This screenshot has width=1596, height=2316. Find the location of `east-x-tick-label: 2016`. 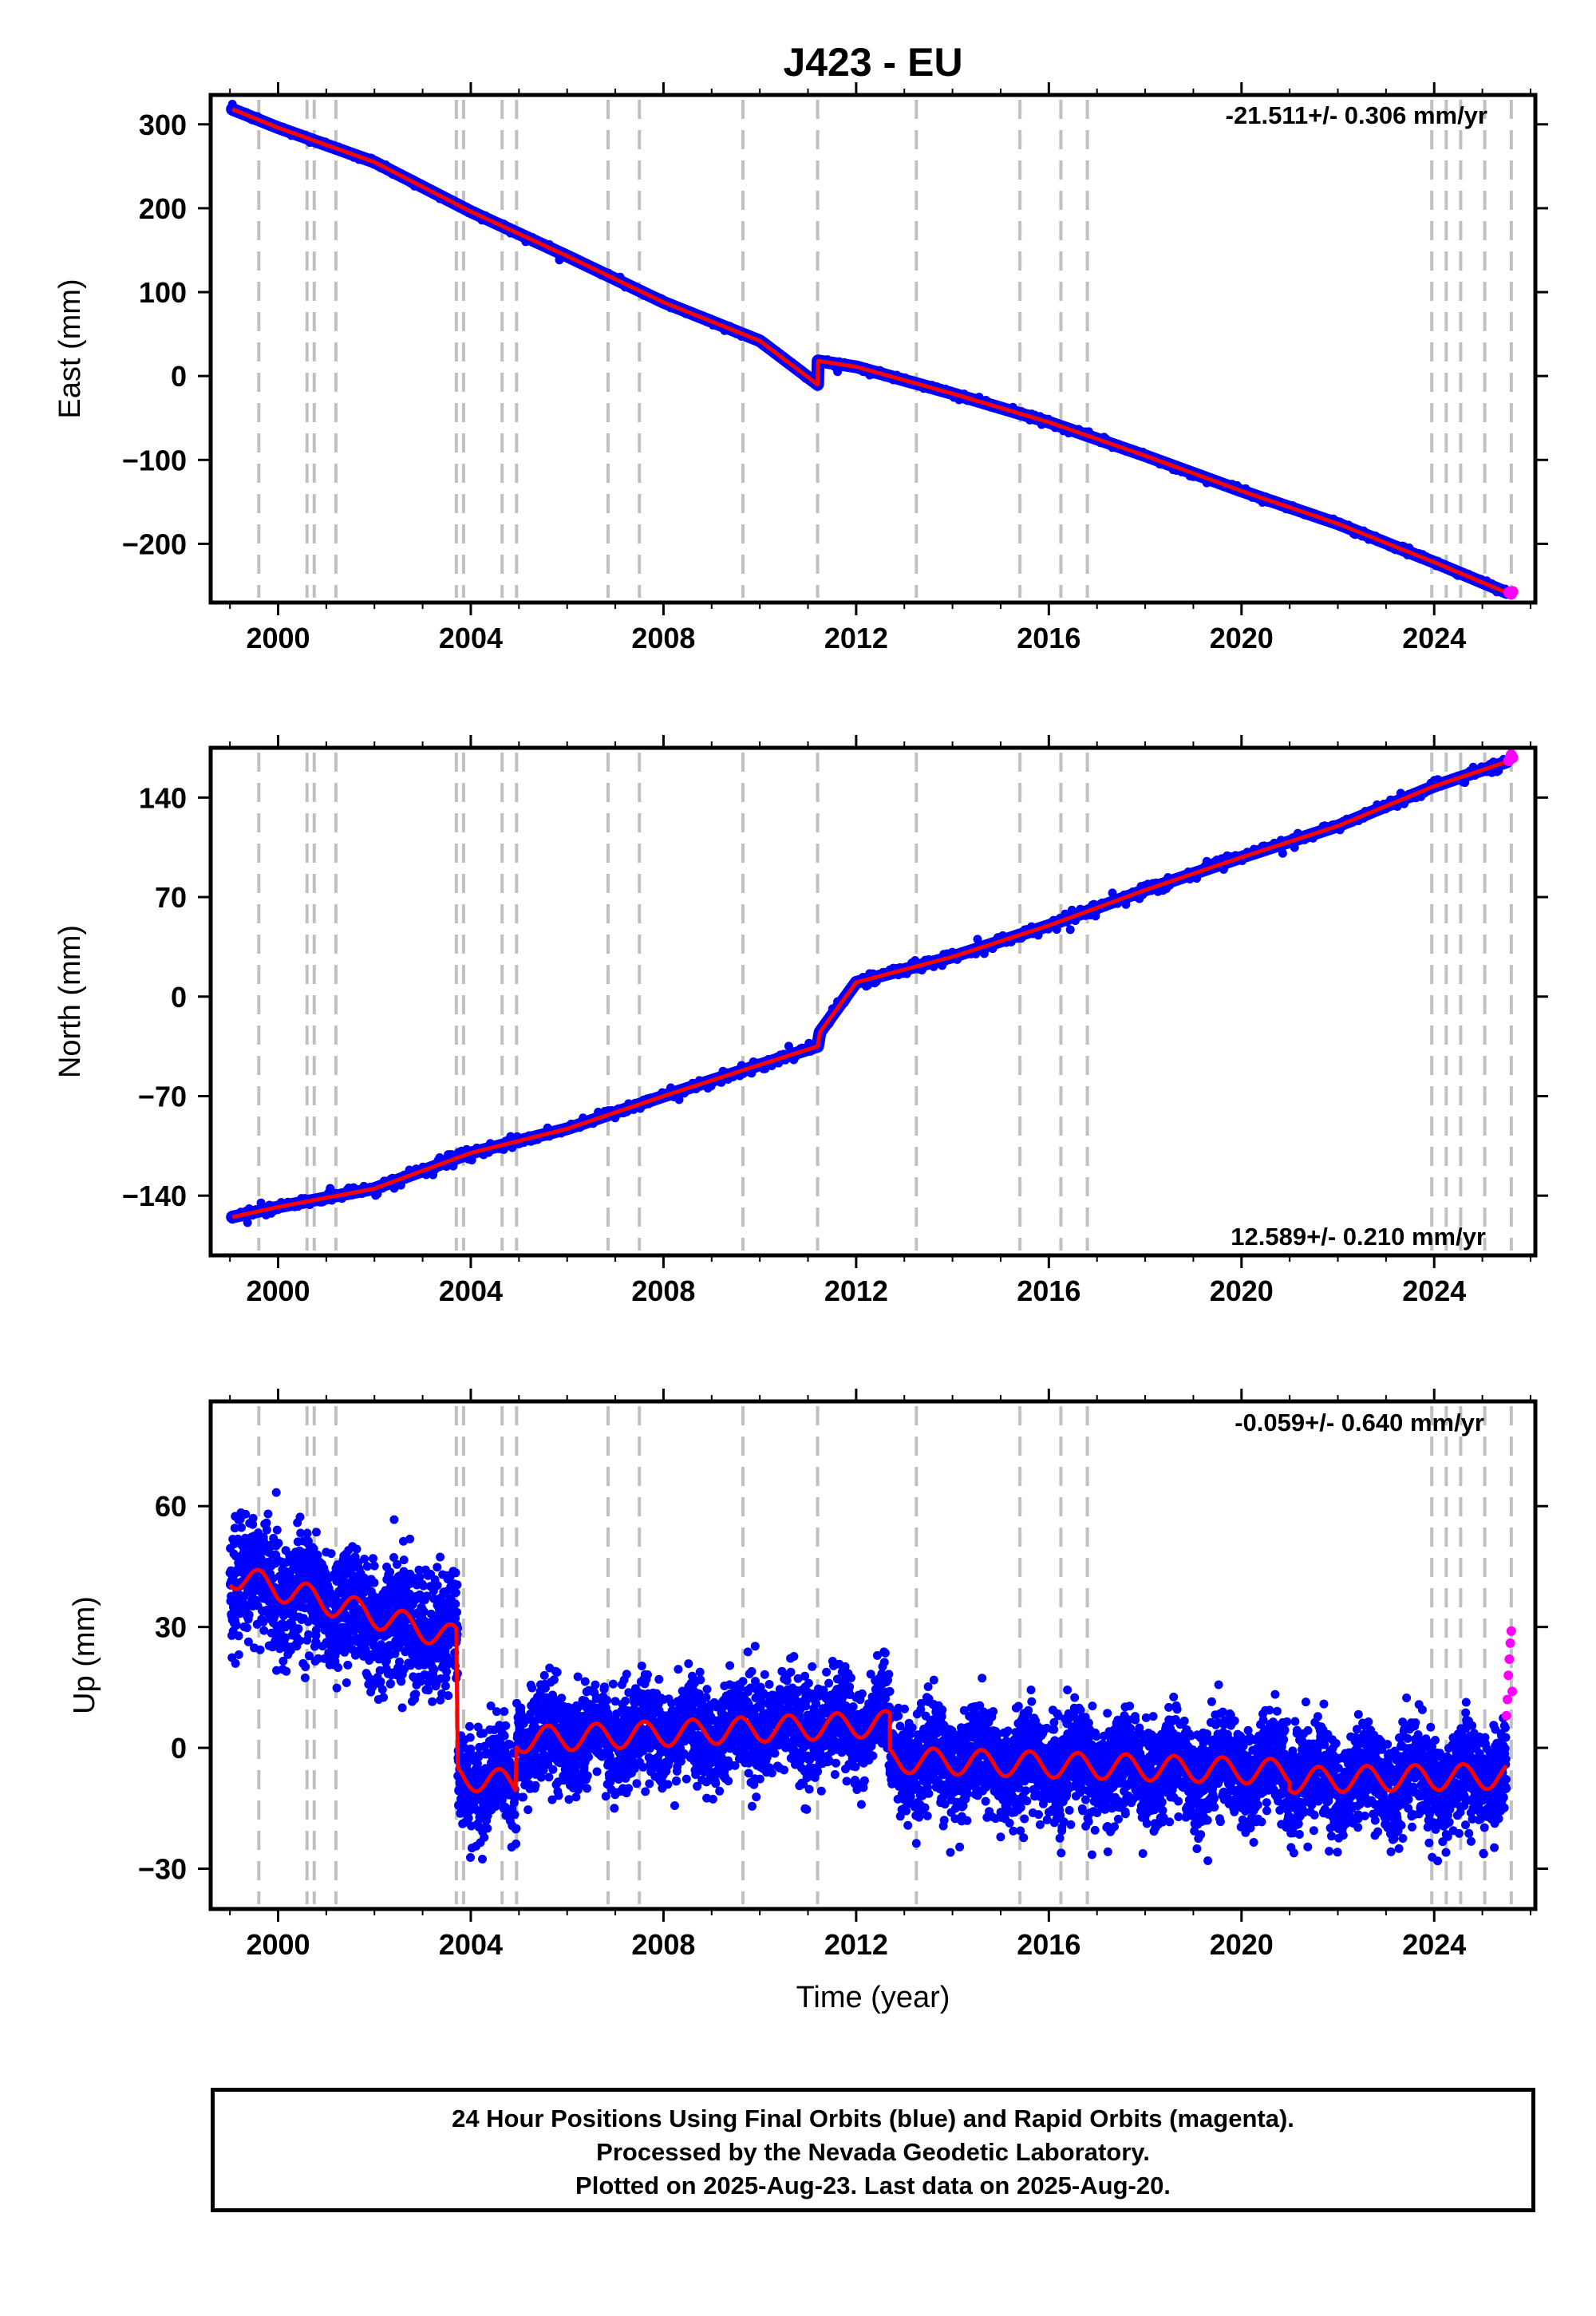

east-x-tick-label: 2016 is located at coordinates (1048, 638).